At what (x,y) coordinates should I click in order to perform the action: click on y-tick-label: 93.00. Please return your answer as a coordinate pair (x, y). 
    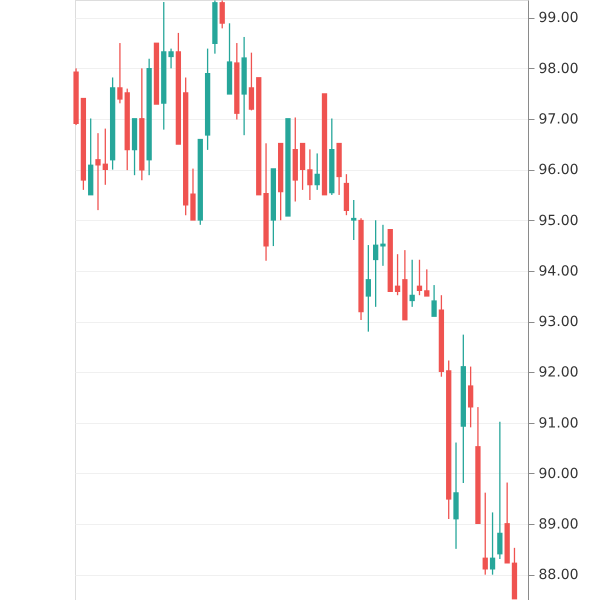
    Looking at the image, I should click on (558, 322).